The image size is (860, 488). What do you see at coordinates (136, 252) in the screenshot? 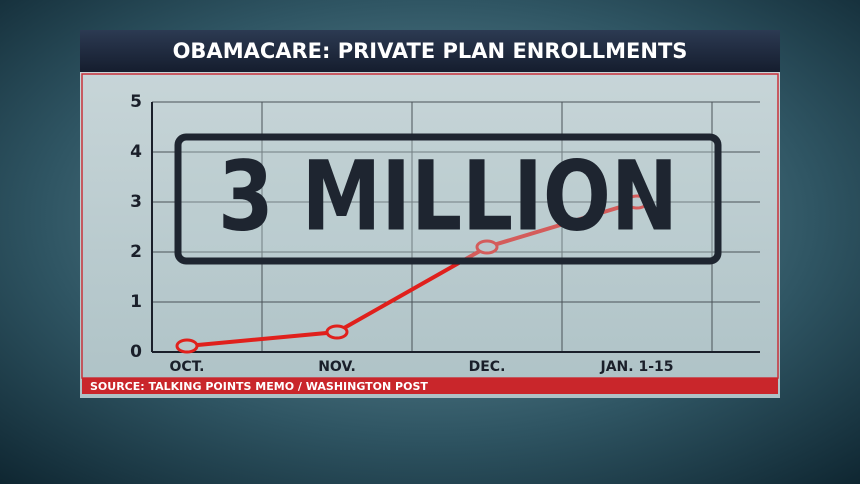
I see `y-tick-label: 2` at bounding box center [136, 252].